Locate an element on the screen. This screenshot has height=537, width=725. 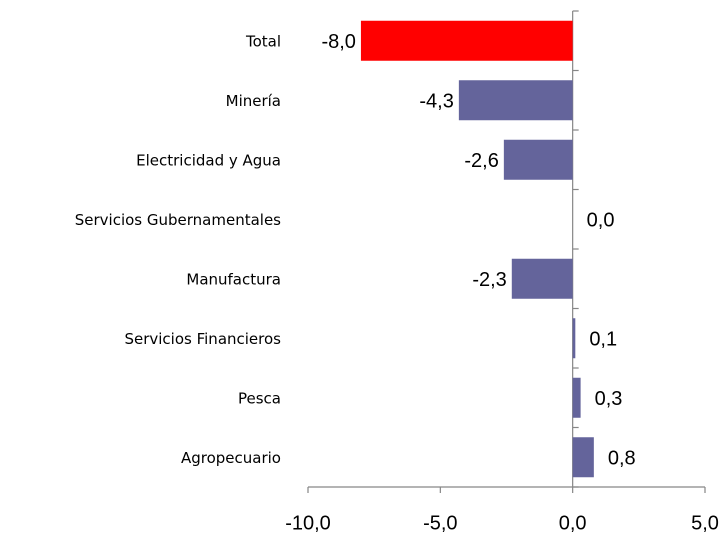
value-label: 0,8 is located at coordinates (622, 459).